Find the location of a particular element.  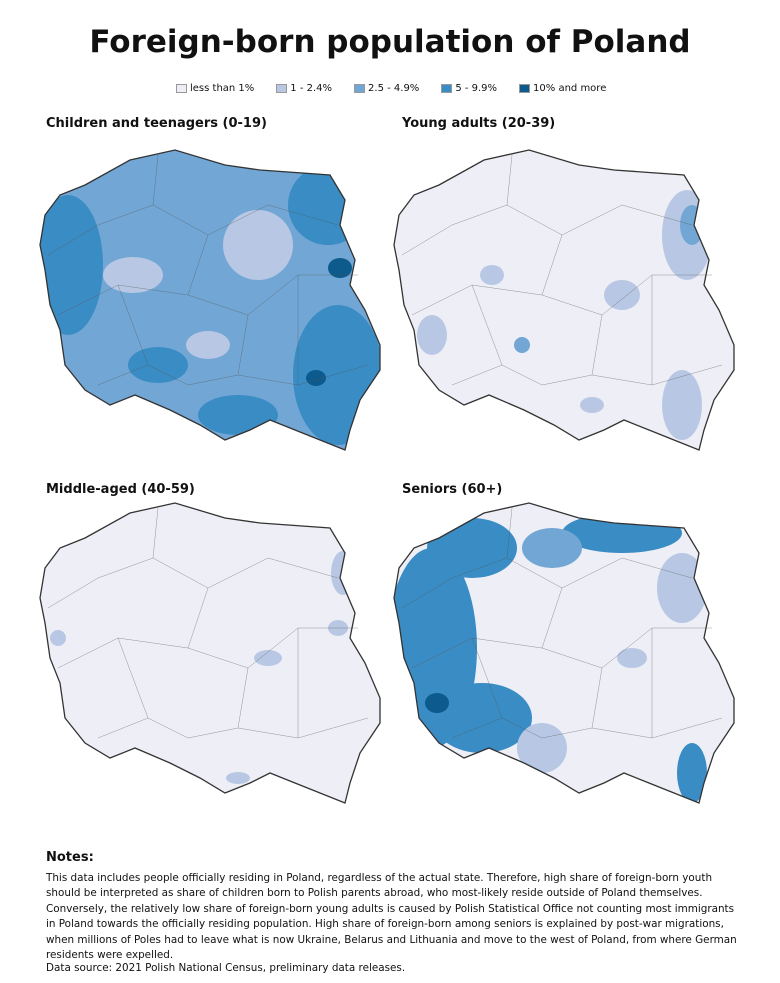

panel-title: Middle-aged (40-59) is located at coordinates (120, 489).